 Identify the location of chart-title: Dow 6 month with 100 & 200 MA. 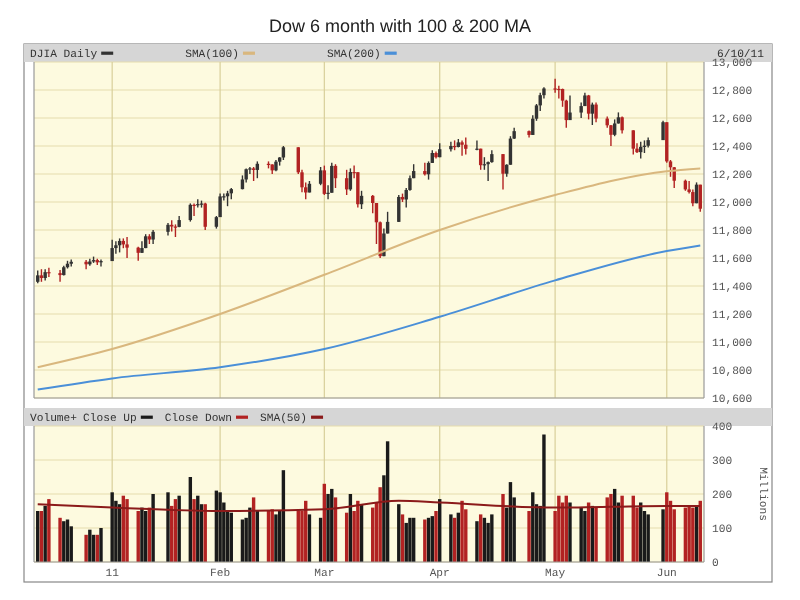
(400, 26).